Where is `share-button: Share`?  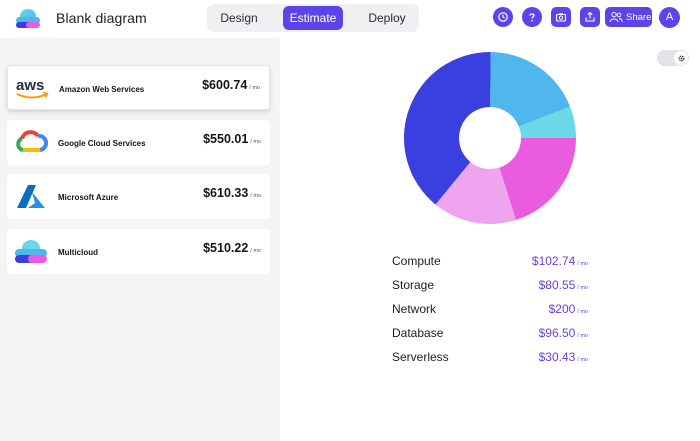
share-button: Share is located at coordinates (628, 17).